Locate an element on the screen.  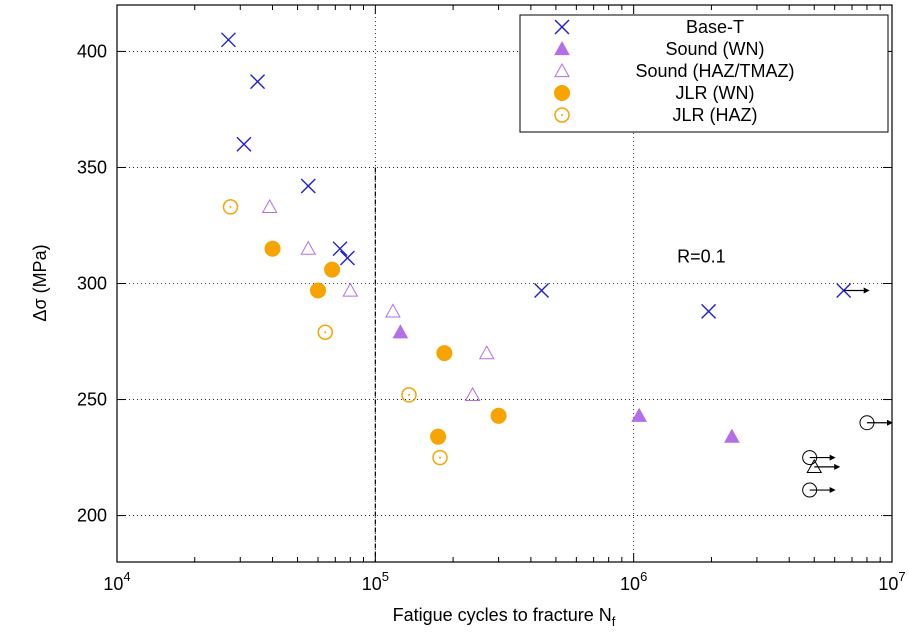
annotation-r: R=0.1 is located at coordinates (701, 257).